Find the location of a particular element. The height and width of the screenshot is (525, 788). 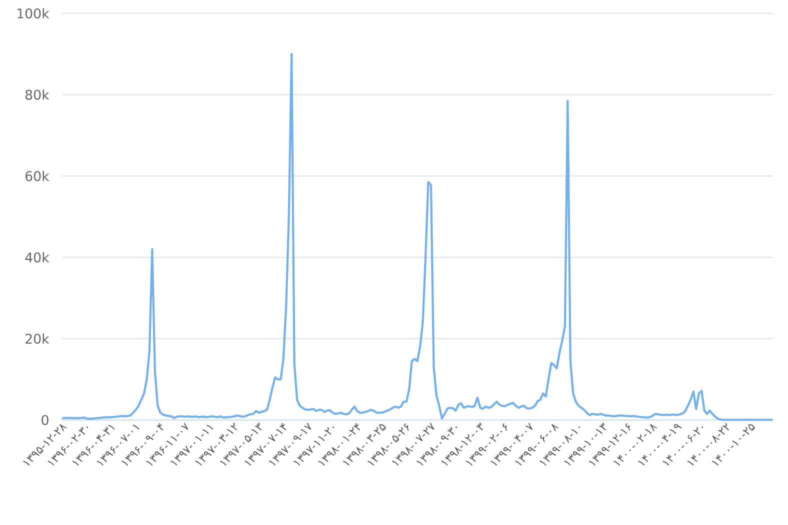

y-tick-label: 0 is located at coordinates (45, 420).